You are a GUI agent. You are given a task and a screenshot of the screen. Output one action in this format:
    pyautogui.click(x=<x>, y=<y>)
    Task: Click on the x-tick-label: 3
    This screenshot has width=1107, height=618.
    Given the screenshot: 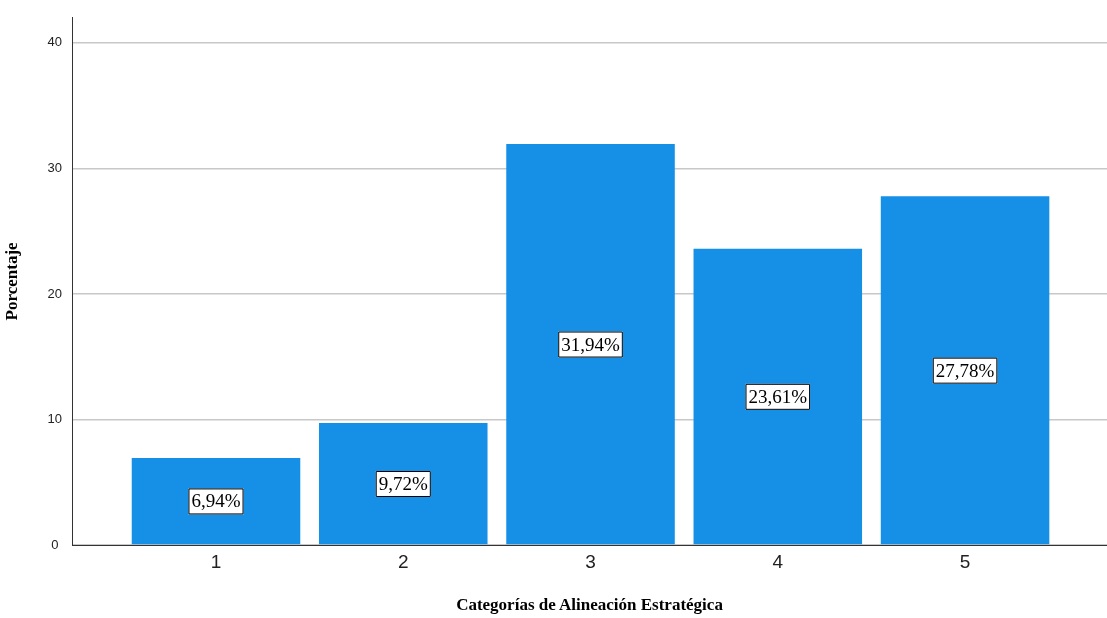 What is the action you would take?
    pyautogui.click(x=590, y=561)
    